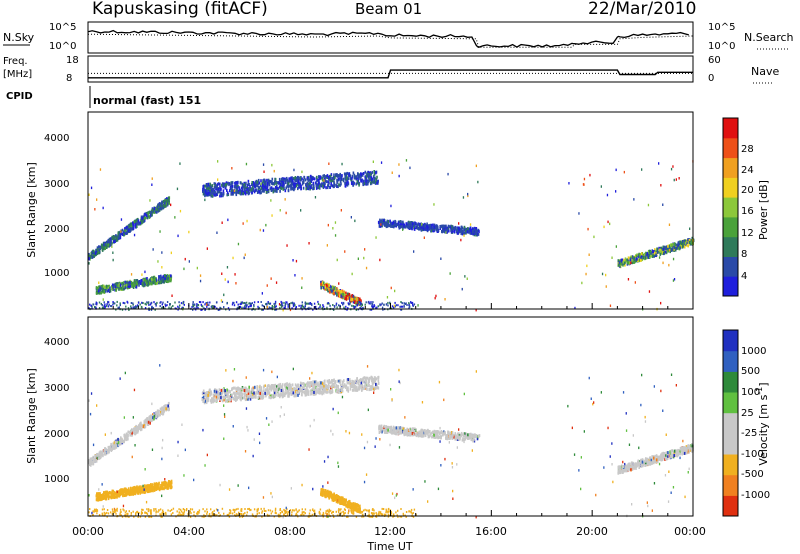  I want to click on power-ytick-1000: 1000, so click(56, 273).